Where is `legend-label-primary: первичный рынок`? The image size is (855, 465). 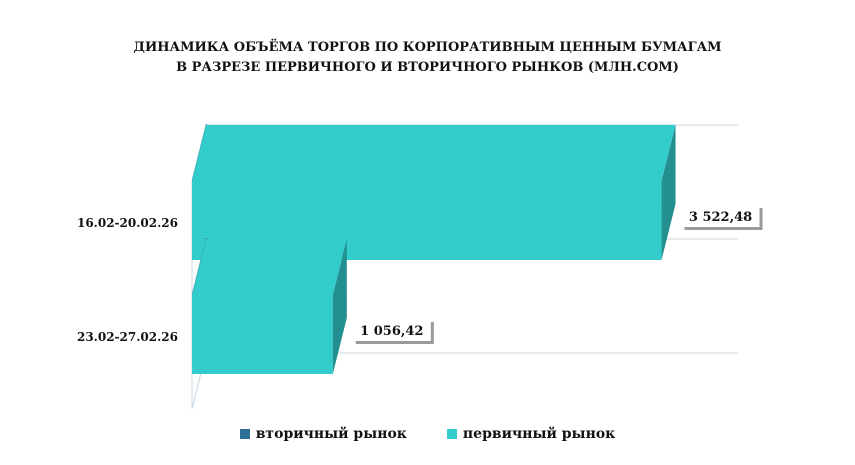 legend-label-primary: первичный рынок is located at coordinates (539, 434).